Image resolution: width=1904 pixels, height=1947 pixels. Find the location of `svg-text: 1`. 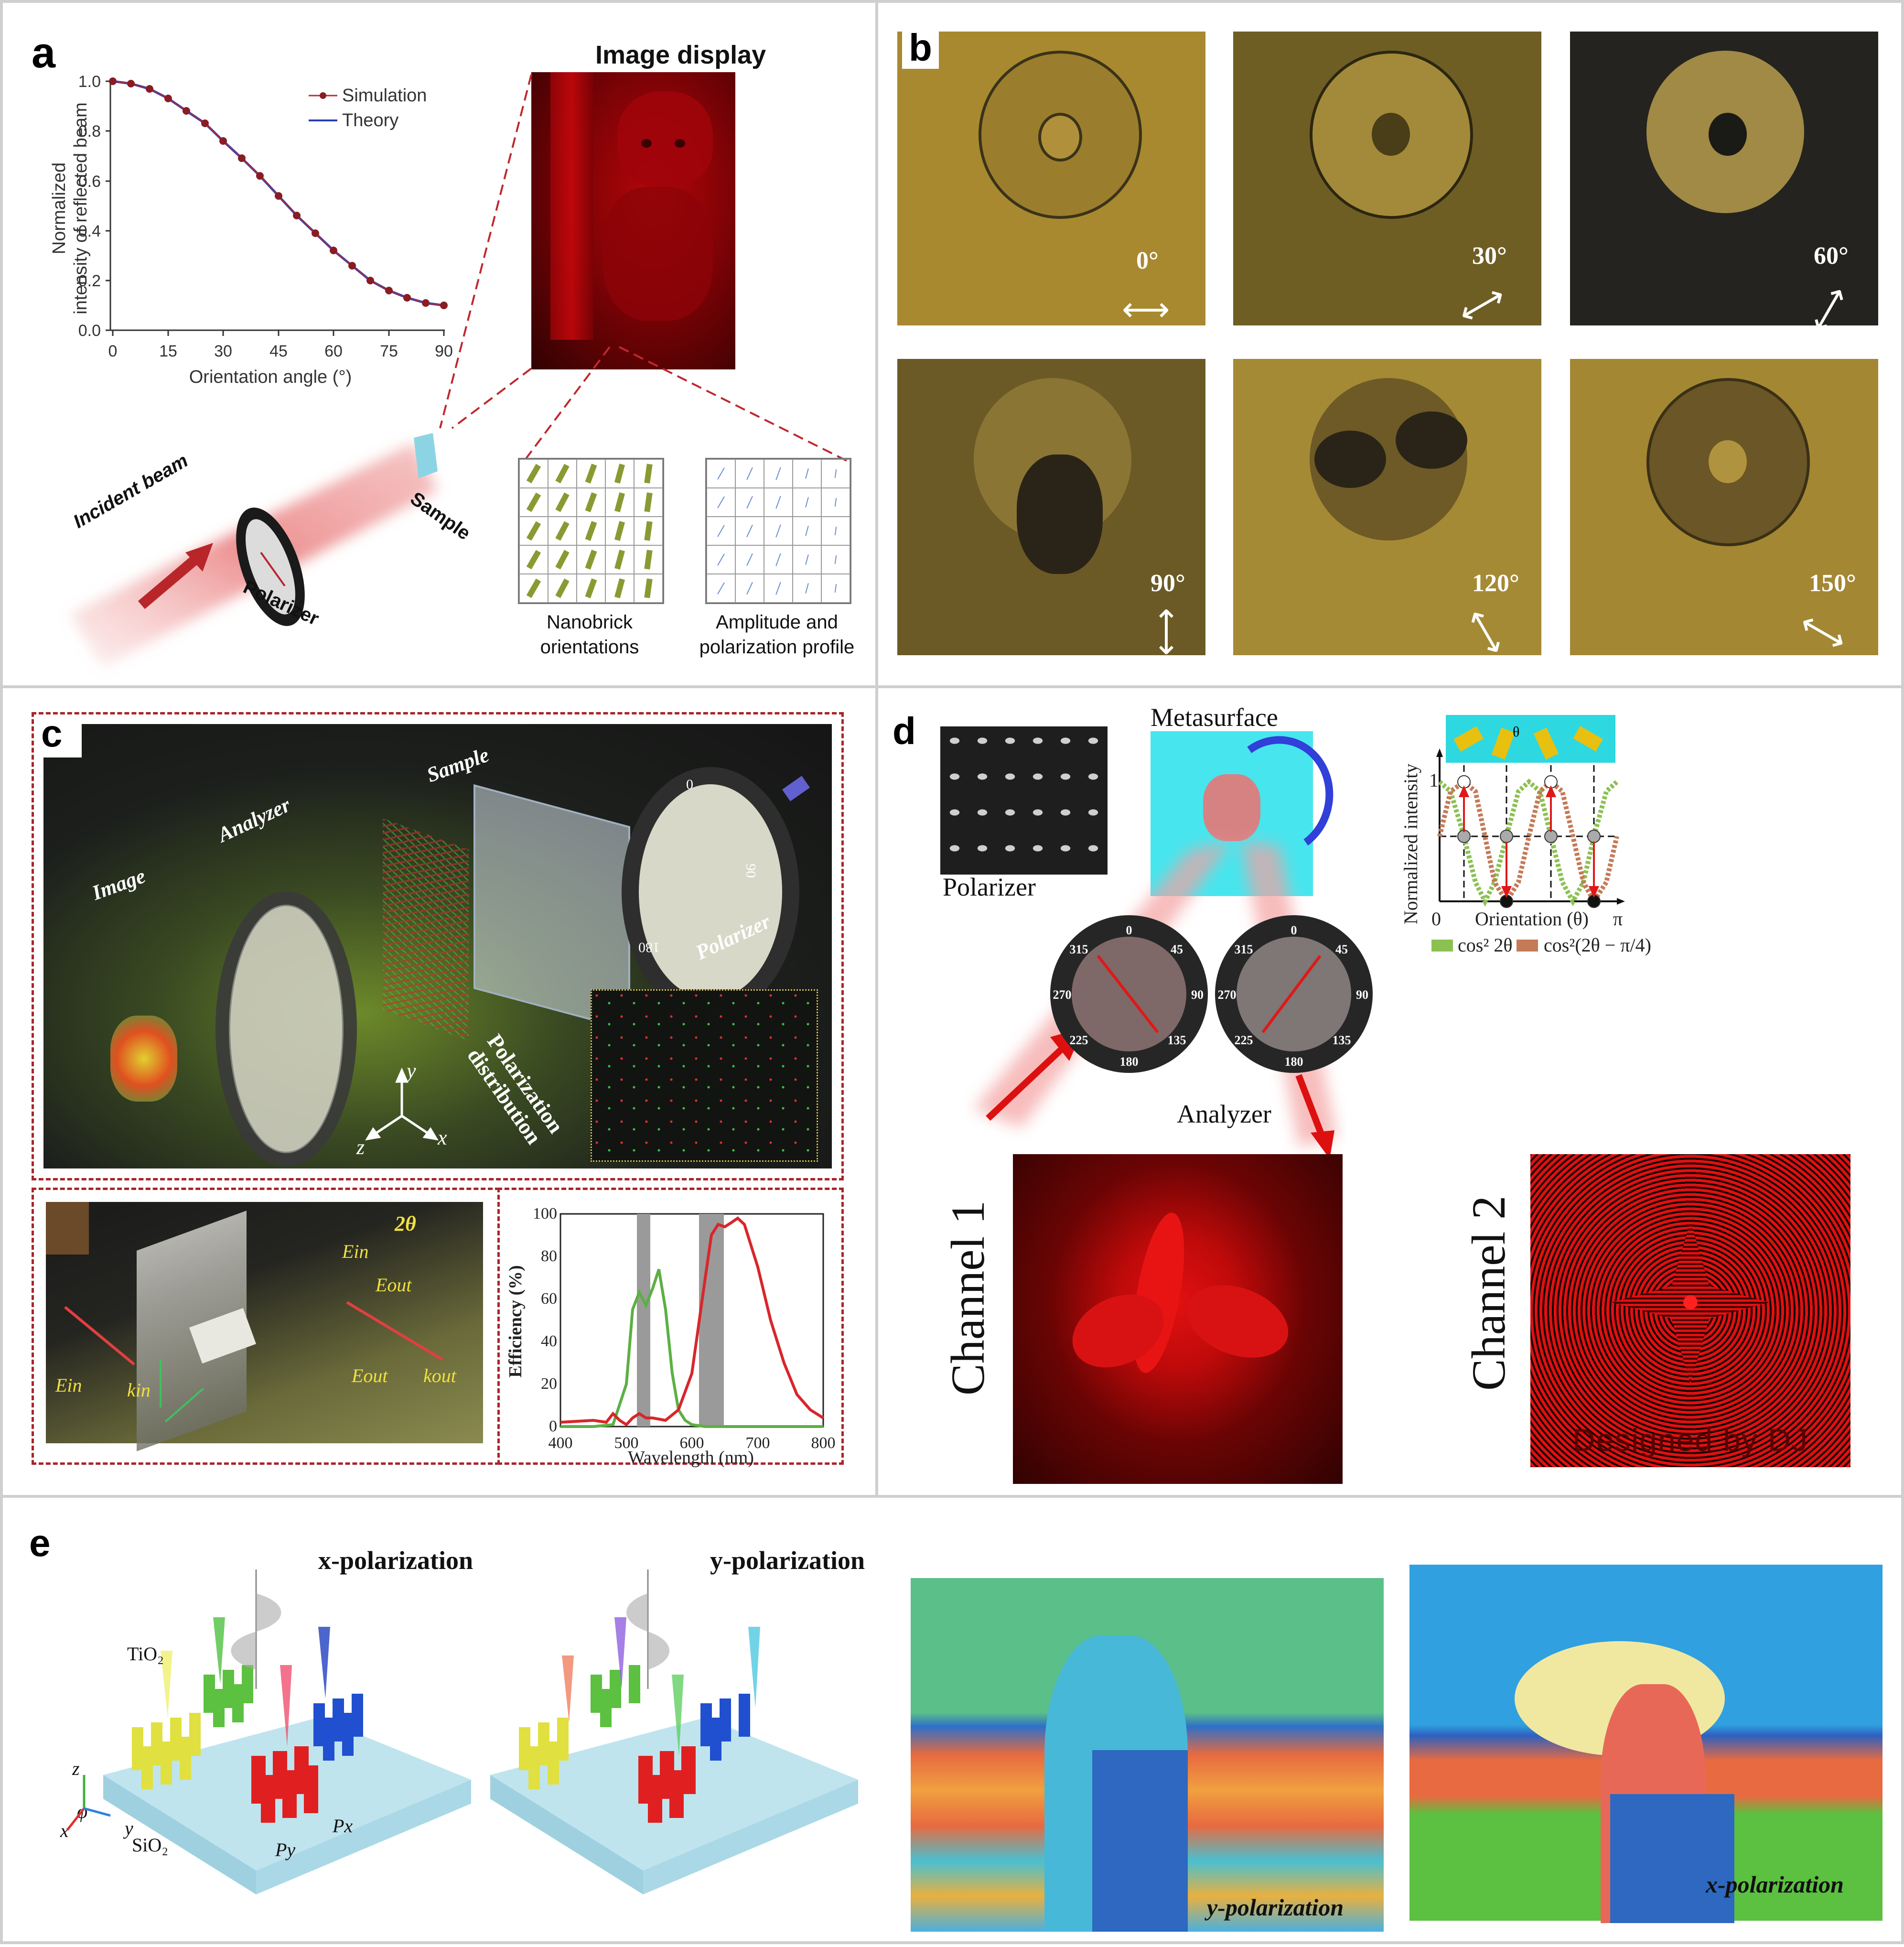

svg-text: 1 is located at coordinates (1434, 780).